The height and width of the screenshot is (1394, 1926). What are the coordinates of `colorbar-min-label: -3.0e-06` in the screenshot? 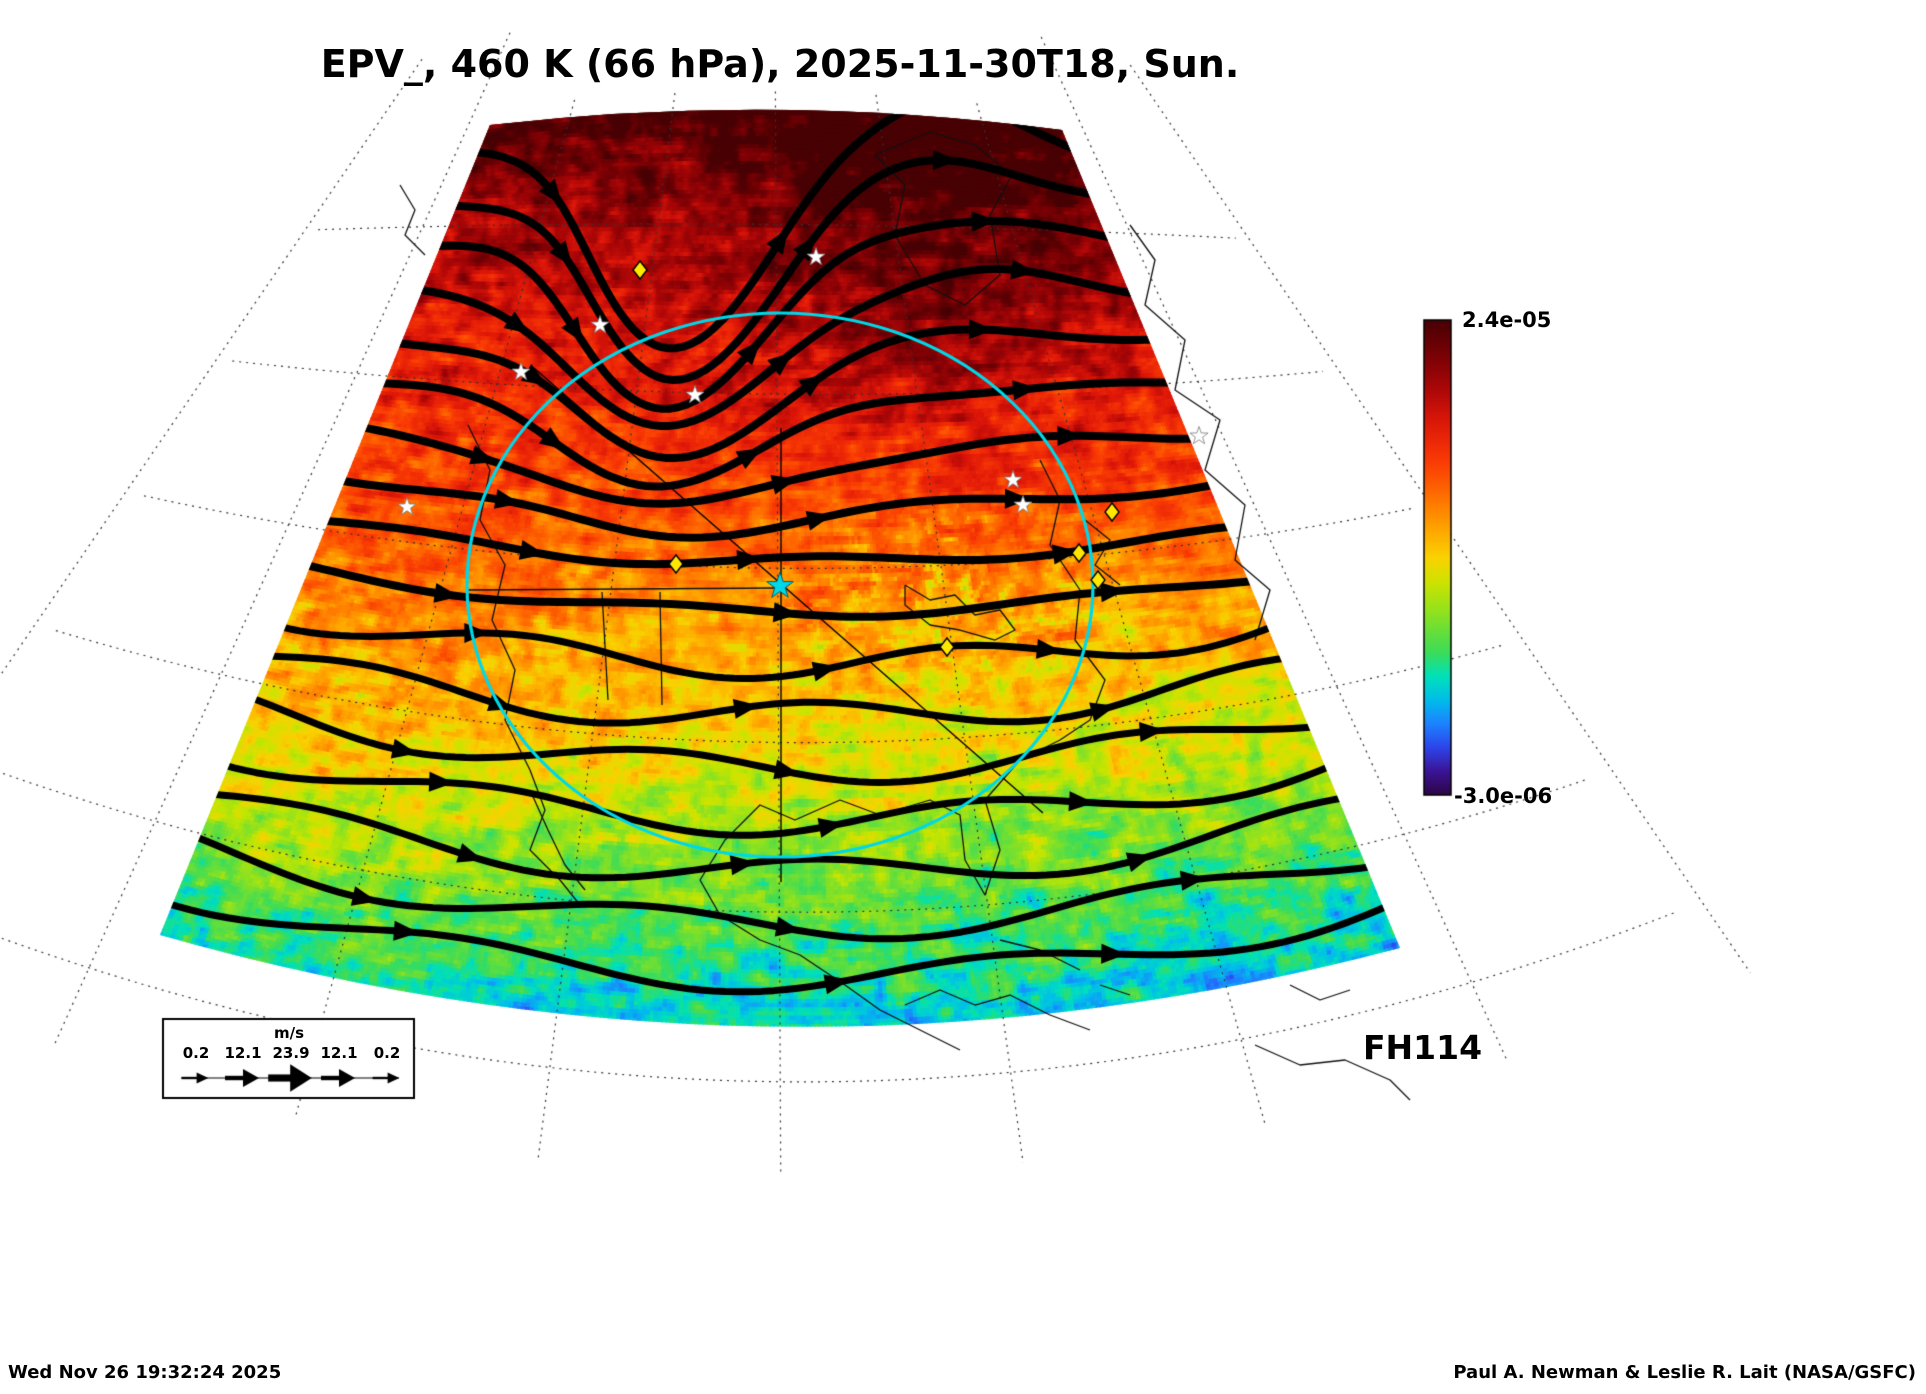 It's located at (1503, 796).